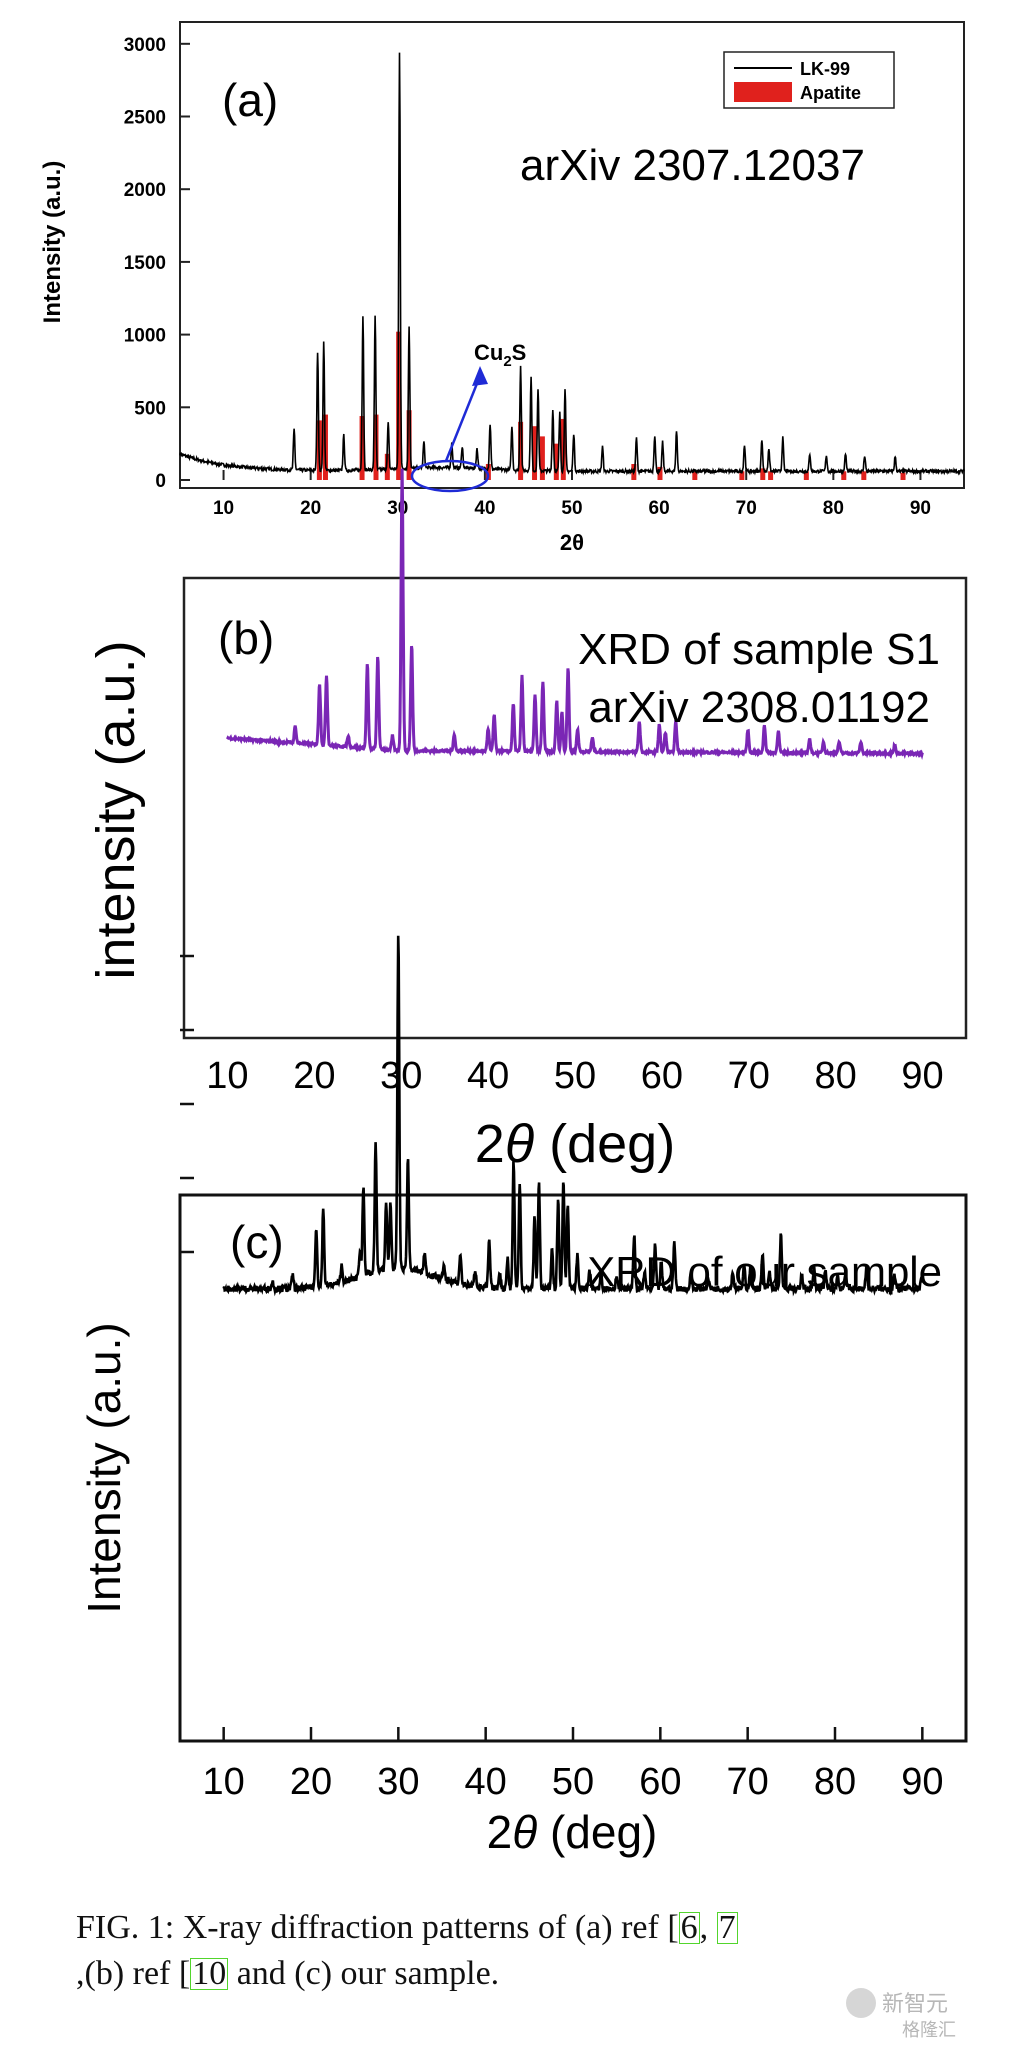  I want to click on y-tick-label: 0, so click(160, 481).